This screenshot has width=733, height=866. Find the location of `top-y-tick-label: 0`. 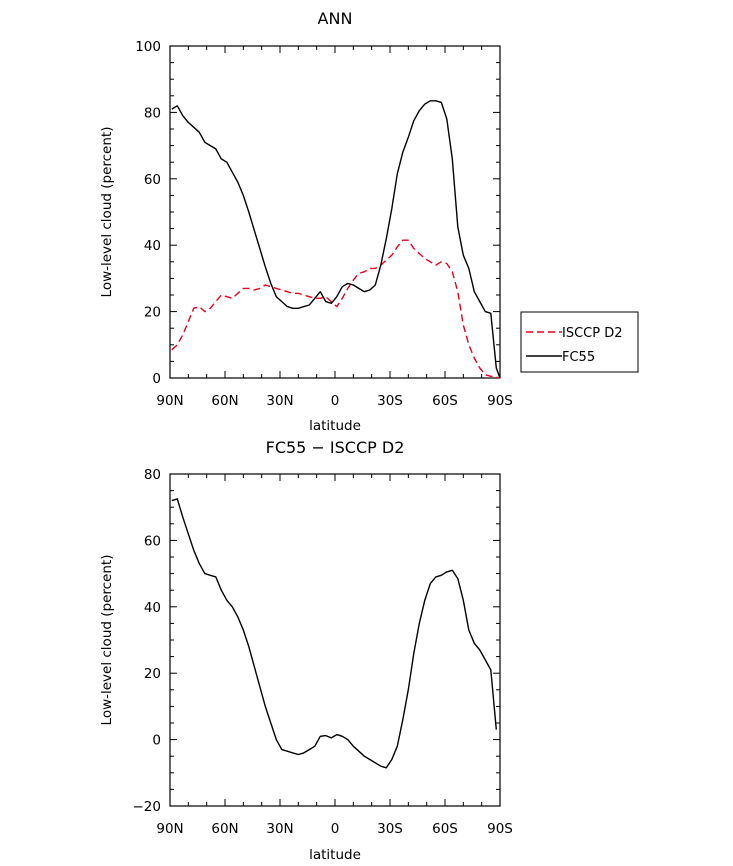

top-y-tick-label: 0 is located at coordinates (156, 379).